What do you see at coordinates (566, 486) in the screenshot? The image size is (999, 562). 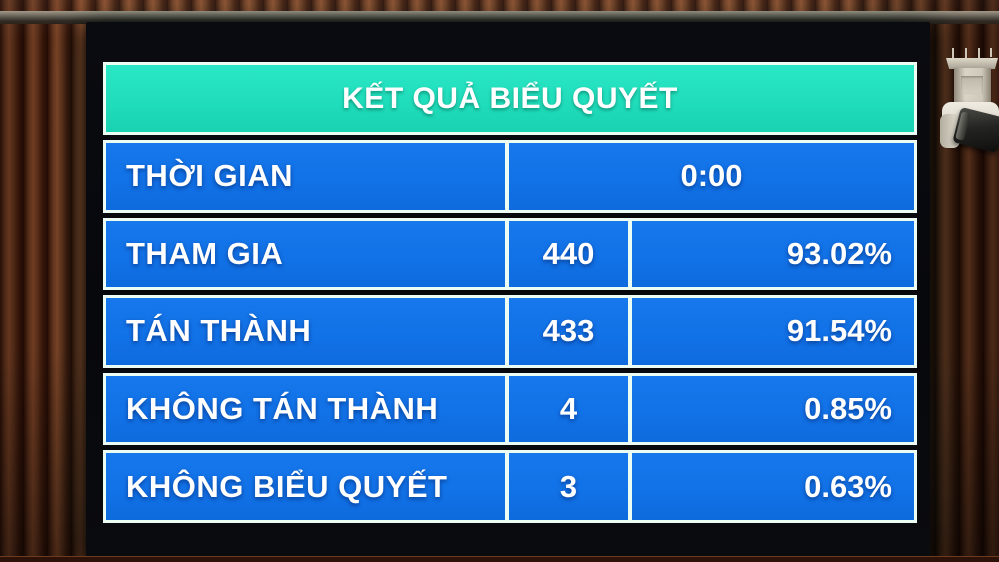 I see `row-count: 3` at bounding box center [566, 486].